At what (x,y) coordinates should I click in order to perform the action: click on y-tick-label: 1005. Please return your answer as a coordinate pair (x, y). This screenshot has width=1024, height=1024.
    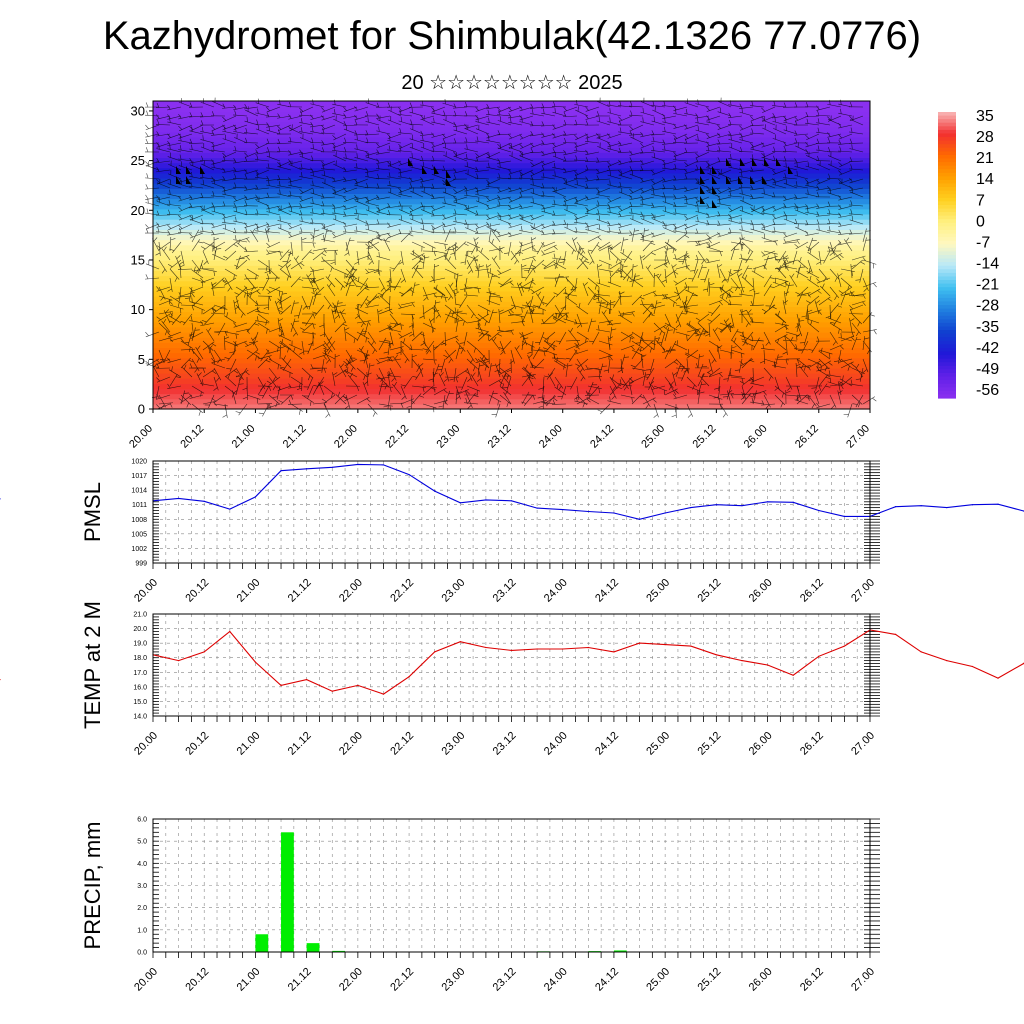
    Looking at the image, I should click on (139, 534).